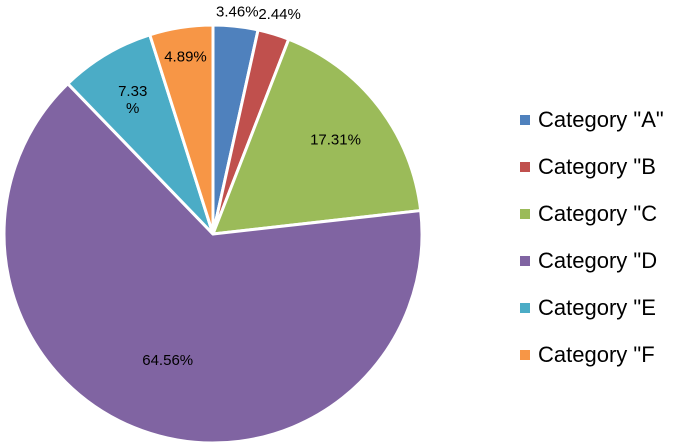 This screenshot has width=685, height=447. I want to click on data-label-e: 7.33%, so click(132, 100).